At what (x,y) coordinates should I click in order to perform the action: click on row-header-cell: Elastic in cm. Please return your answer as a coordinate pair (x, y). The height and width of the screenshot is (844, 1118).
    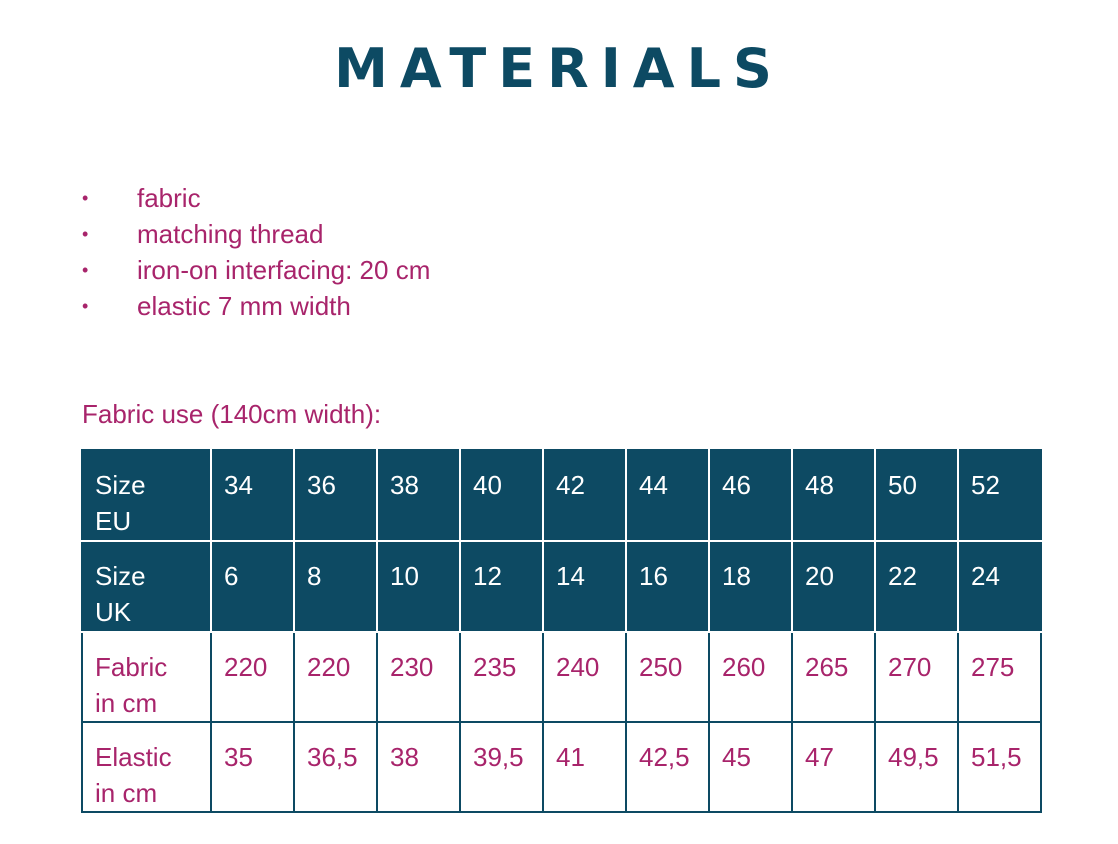
    Looking at the image, I should click on (146, 767).